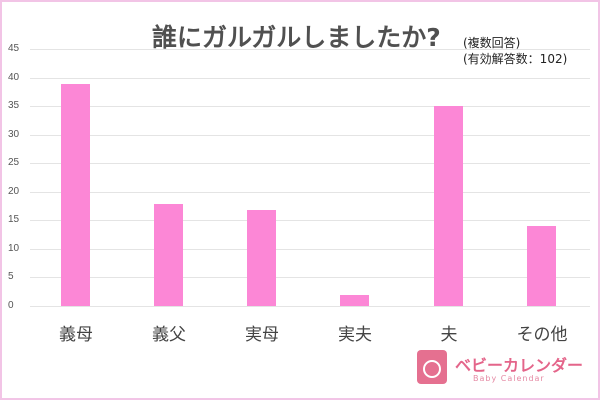  What do you see at coordinates (355, 335) in the screenshot?
I see `x-category-label: 実夫` at bounding box center [355, 335].